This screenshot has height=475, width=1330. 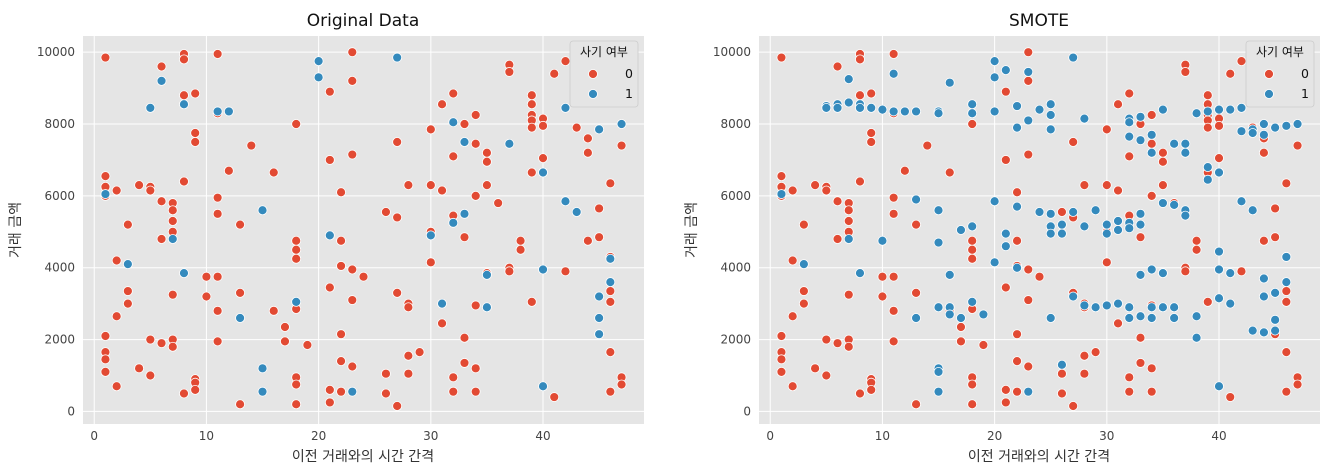 What do you see at coordinates (1106, 436) in the screenshot?
I see `x-tick-label: 30` at bounding box center [1106, 436].